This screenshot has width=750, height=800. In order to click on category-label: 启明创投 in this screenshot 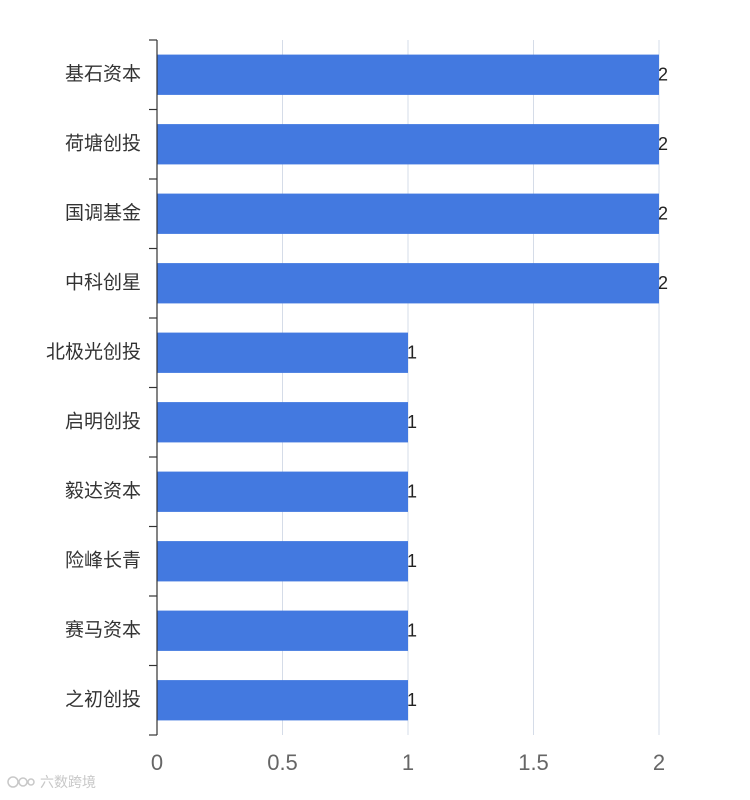, I will do `click(103, 421)`.